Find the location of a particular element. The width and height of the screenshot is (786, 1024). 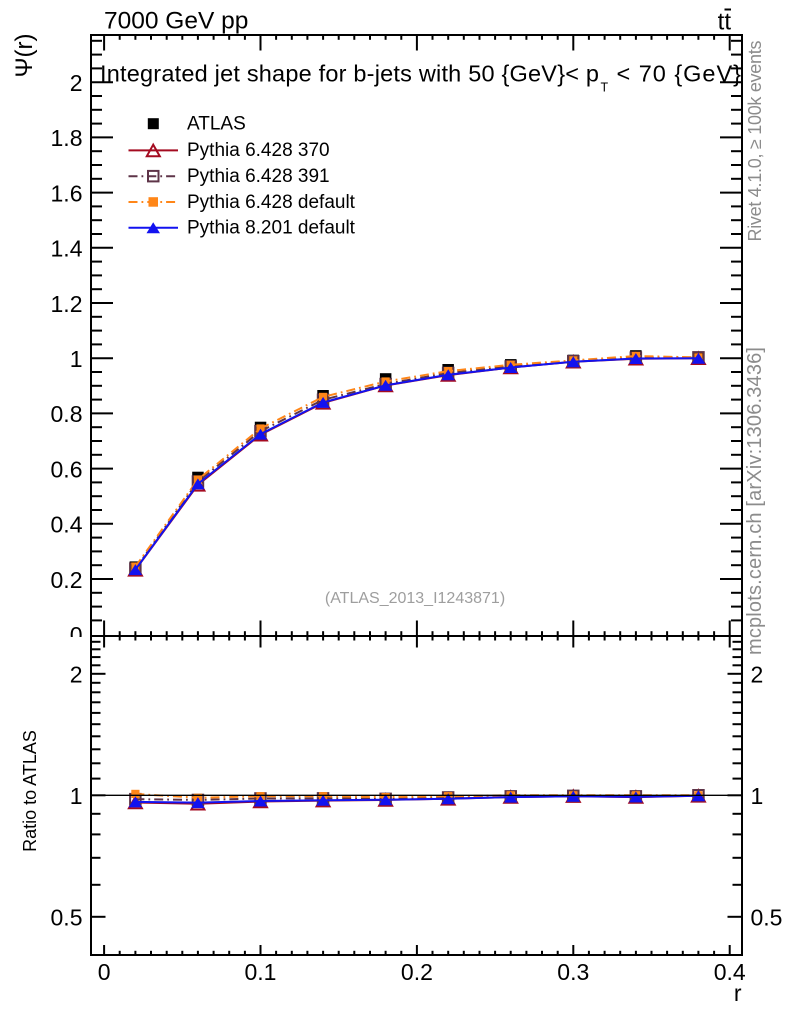

svg-text: 7000 GeV pp is located at coordinates (176, 21).